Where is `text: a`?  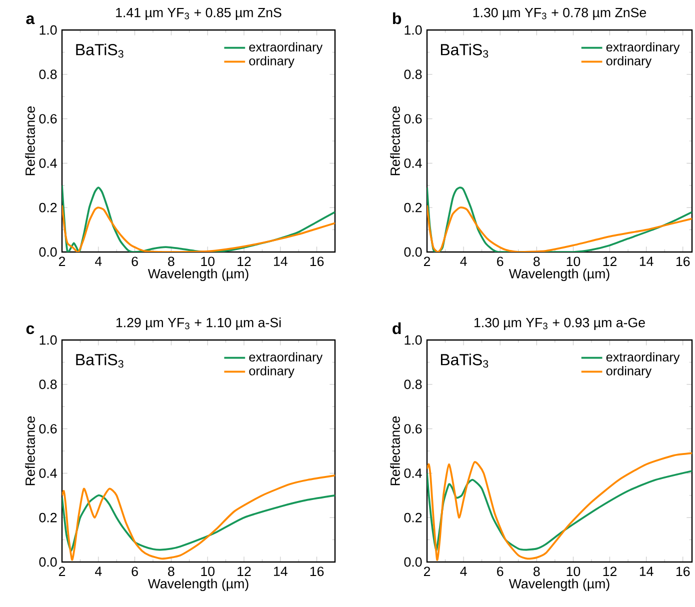 text: a is located at coordinates (30, 19).